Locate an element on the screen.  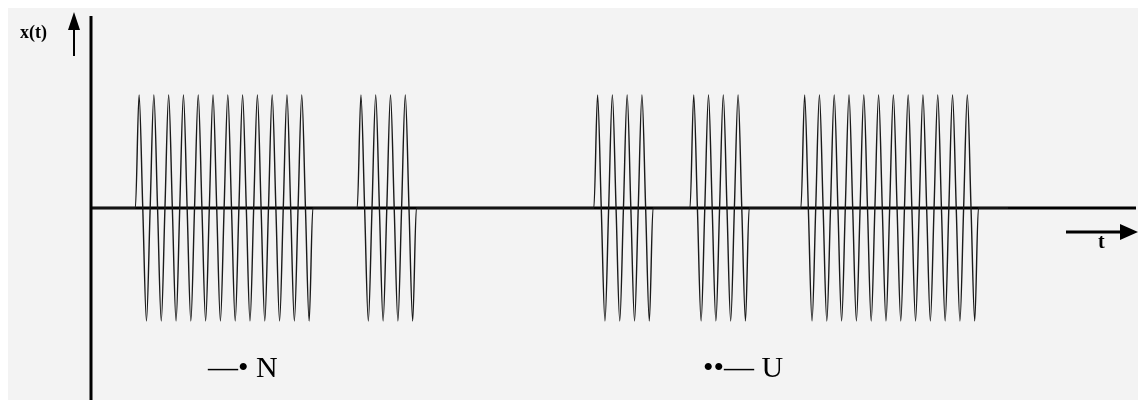
y-axis-title: x(t) is located at coordinates (33, 32).